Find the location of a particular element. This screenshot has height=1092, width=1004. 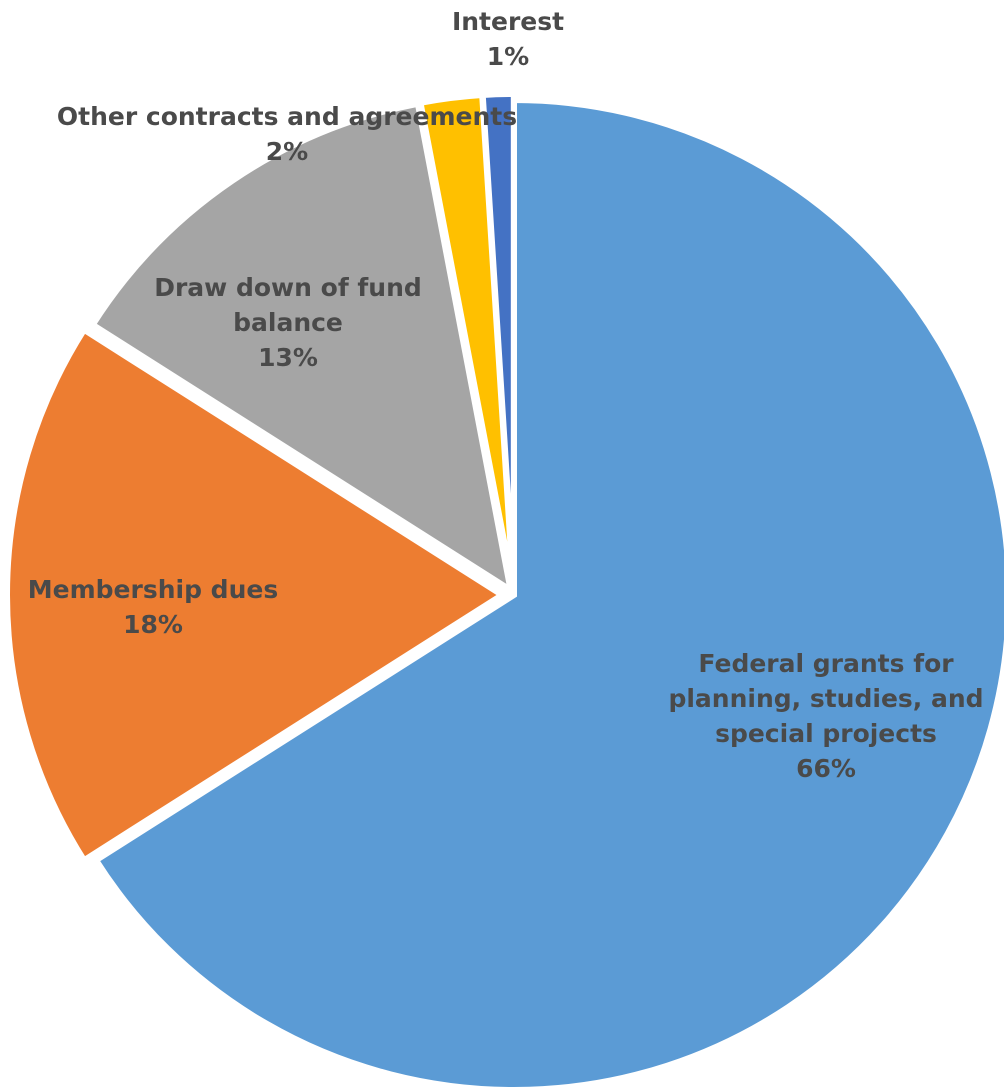

slice-label-1: Membership dues 18% is located at coordinates (153, 607).